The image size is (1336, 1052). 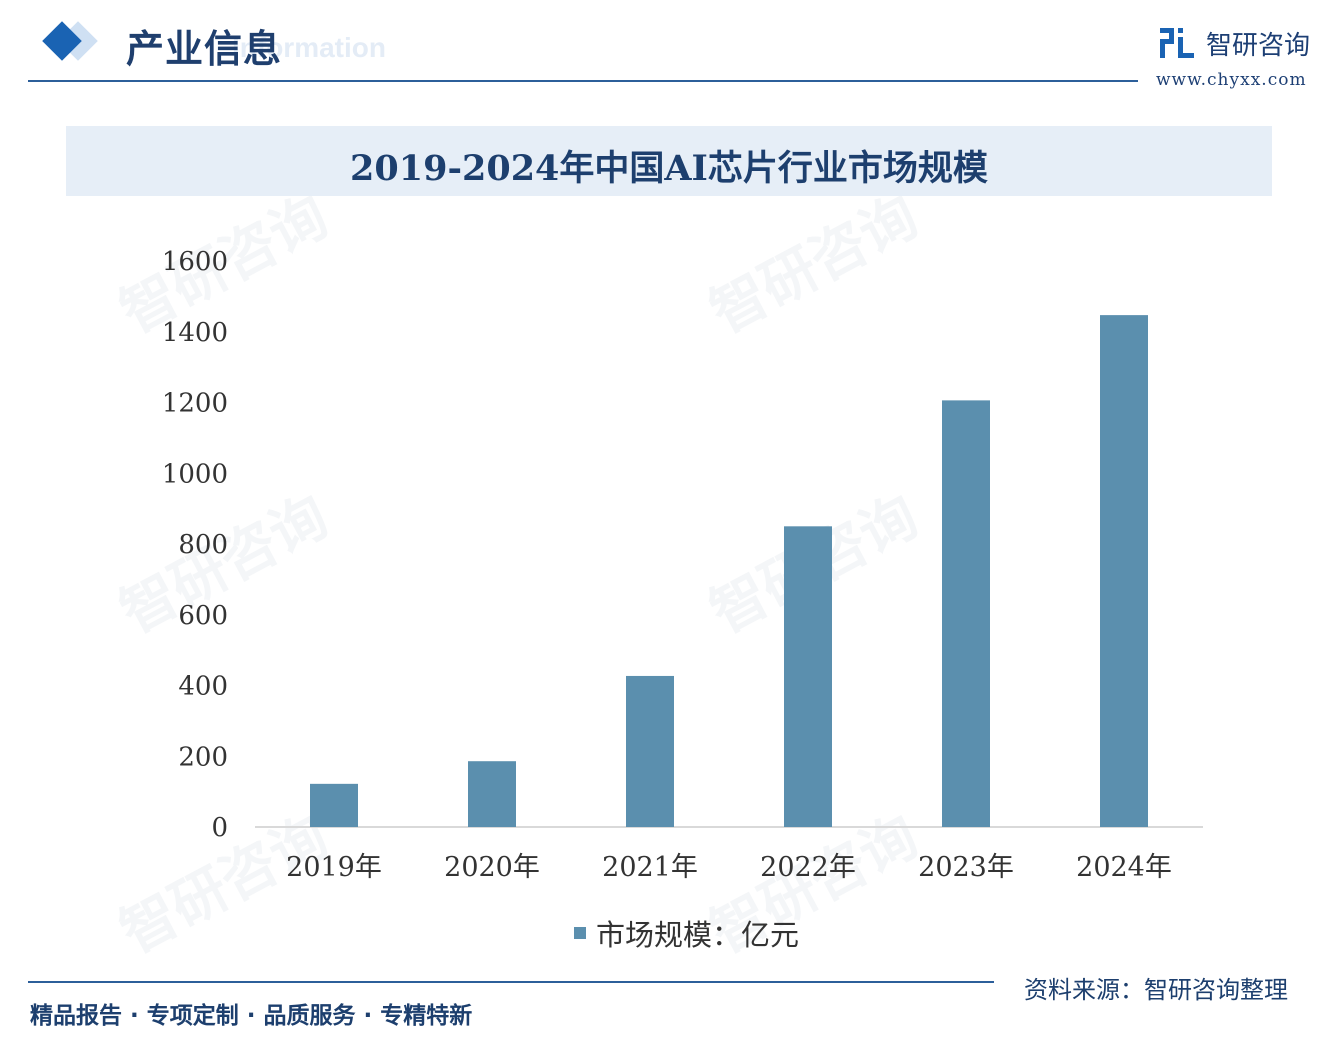 I want to click on y-tick-label: 200, so click(x=203, y=757).